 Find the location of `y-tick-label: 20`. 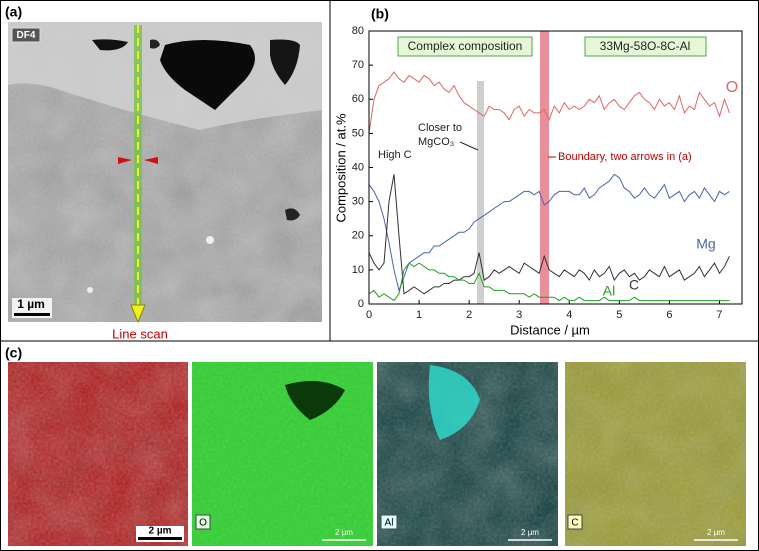

y-tick-label: 20 is located at coordinates (358, 236).